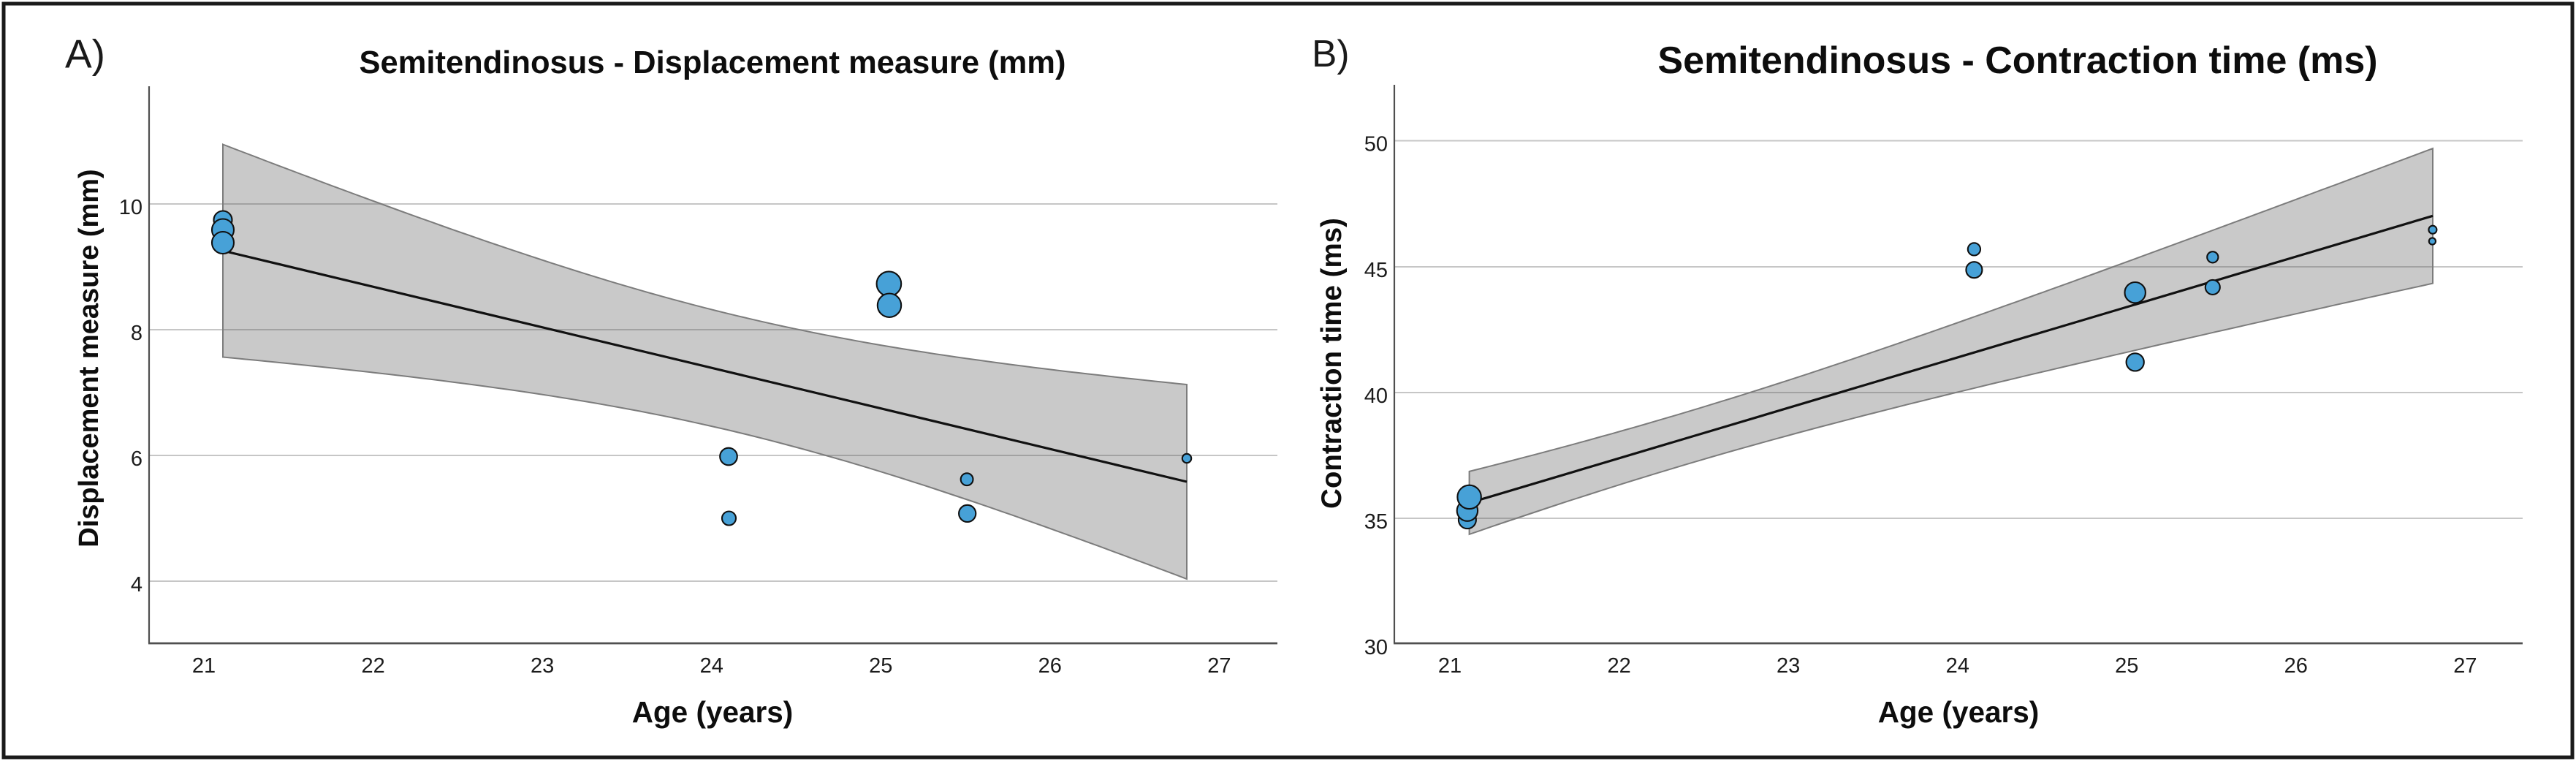  Describe the element at coordinates (1376, 270) in the screenshot. I see `svg-text: 45` at that location.